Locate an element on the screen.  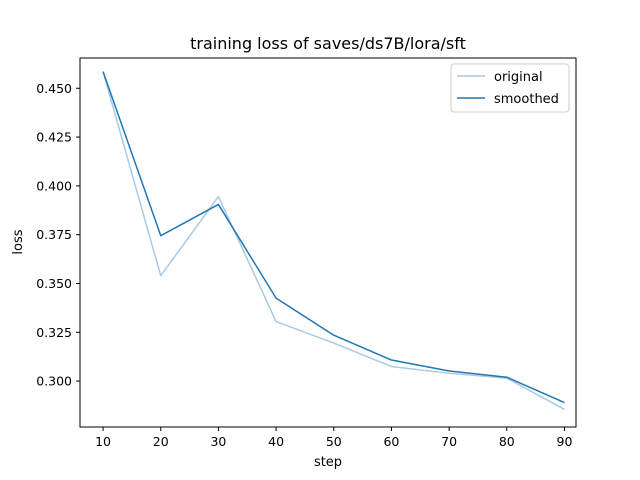
y-tick-label: 0.450 is located at coordinates (54, 88).